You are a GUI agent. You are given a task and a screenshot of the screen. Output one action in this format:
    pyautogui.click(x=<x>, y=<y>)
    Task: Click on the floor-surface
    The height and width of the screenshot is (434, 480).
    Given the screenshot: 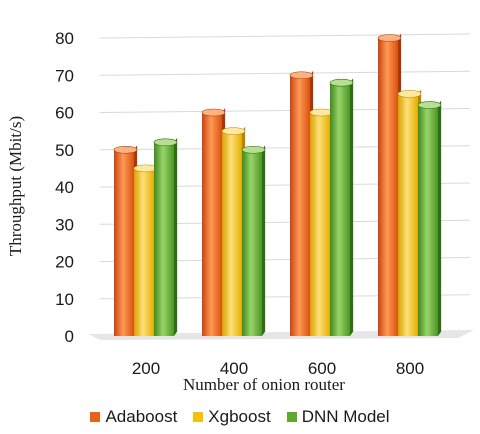 What is the action you would take?
    pyautogui.click(x=281, y=335)
    